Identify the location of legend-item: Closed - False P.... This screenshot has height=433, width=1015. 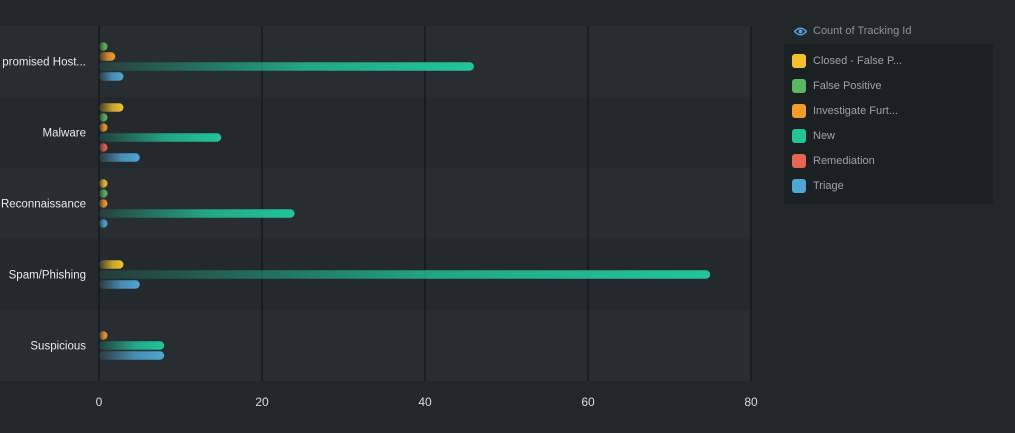
(888, 60).